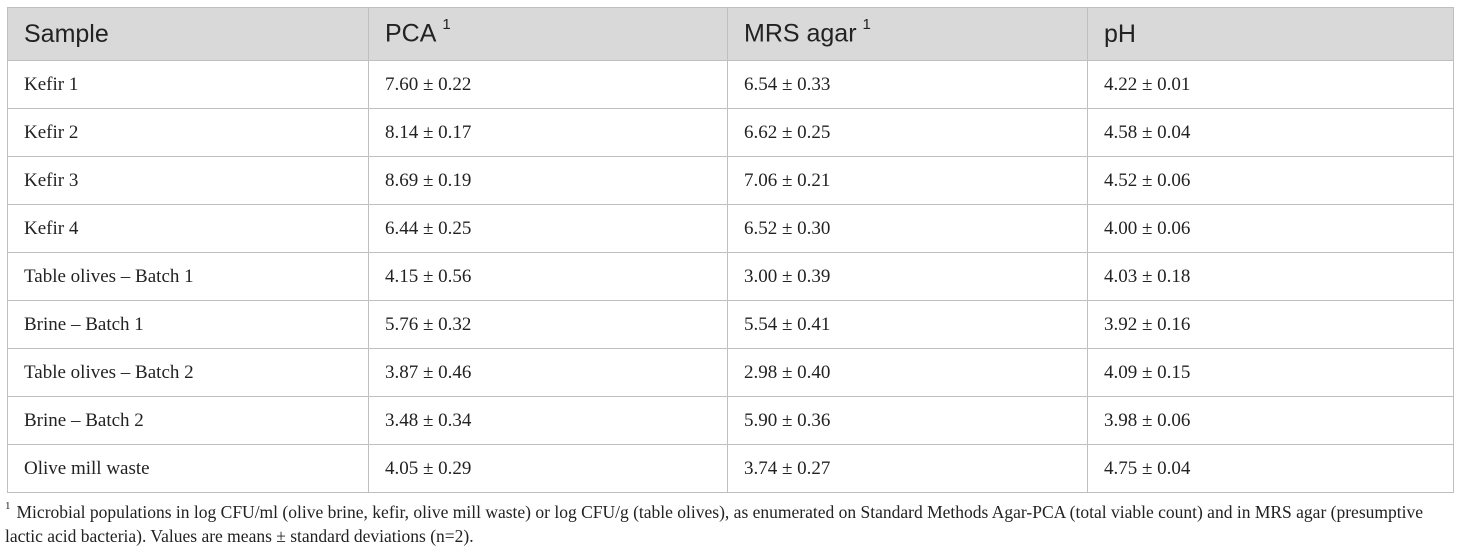 Image resolution: width=1460 pixels, height=556 pixels. What do you see at coordinates (907, 276) in the screenshot?
I see `cell-mrs-agar: 3.00 ± 0.39` at bounding box center [907, 276].